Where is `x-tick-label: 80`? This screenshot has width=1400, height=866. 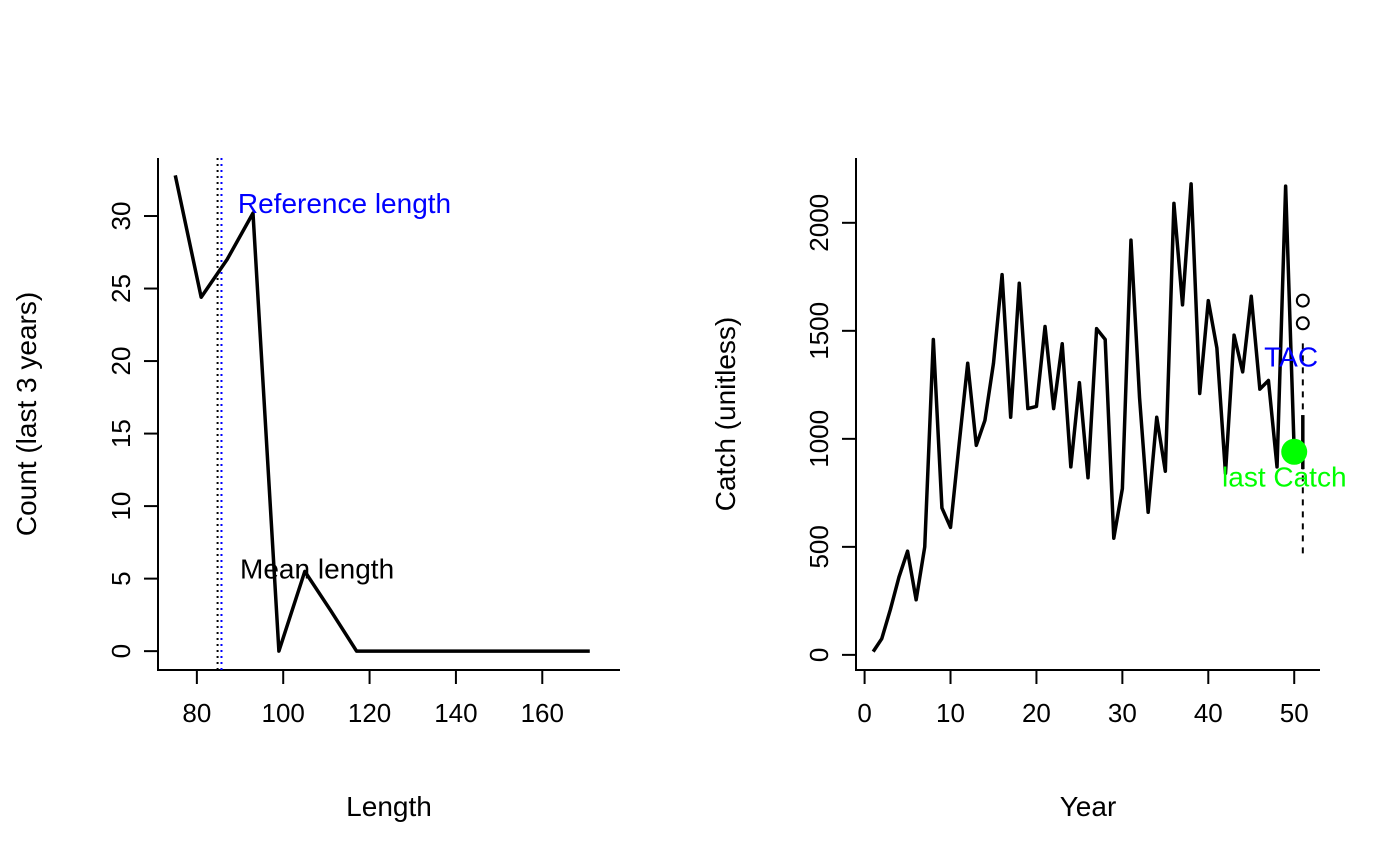
x-tick-label: 80 is located at coordinates (196, 713).